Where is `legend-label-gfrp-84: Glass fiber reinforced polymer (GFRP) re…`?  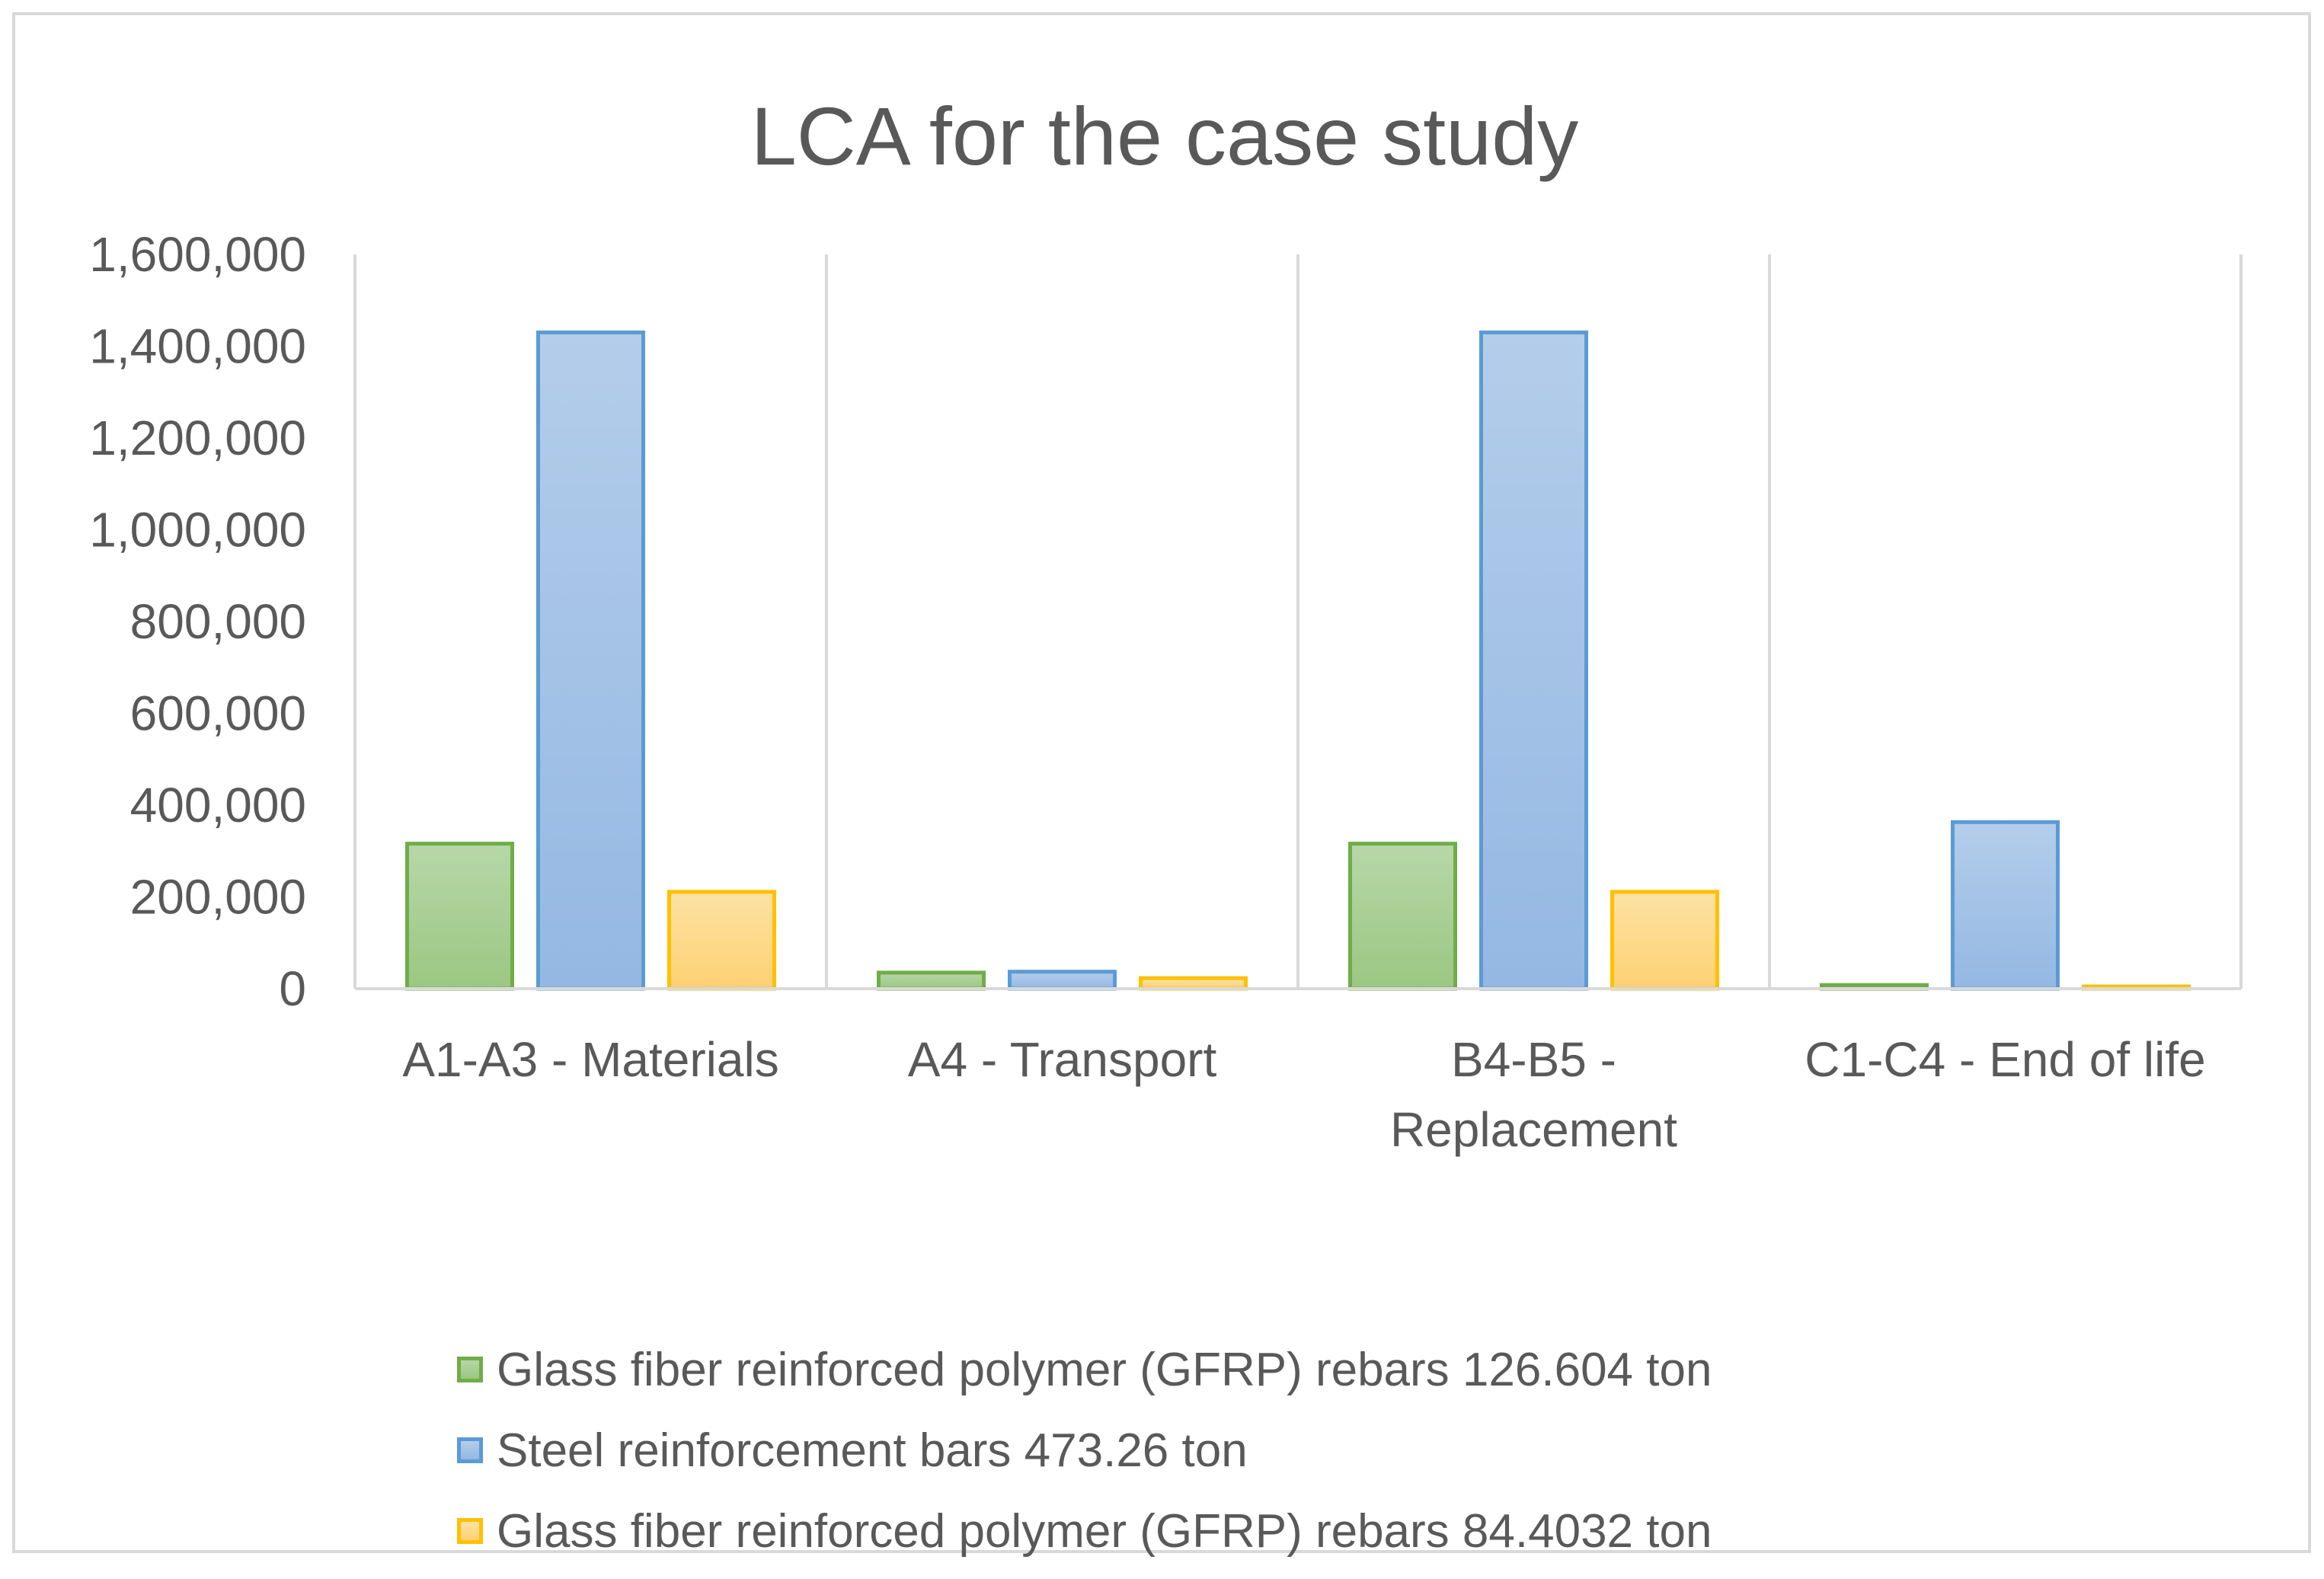
legend-label-gfrp-84: Glass fiber reinforced polymer (GFRP) re… is located at coordinates (1104, 1531).